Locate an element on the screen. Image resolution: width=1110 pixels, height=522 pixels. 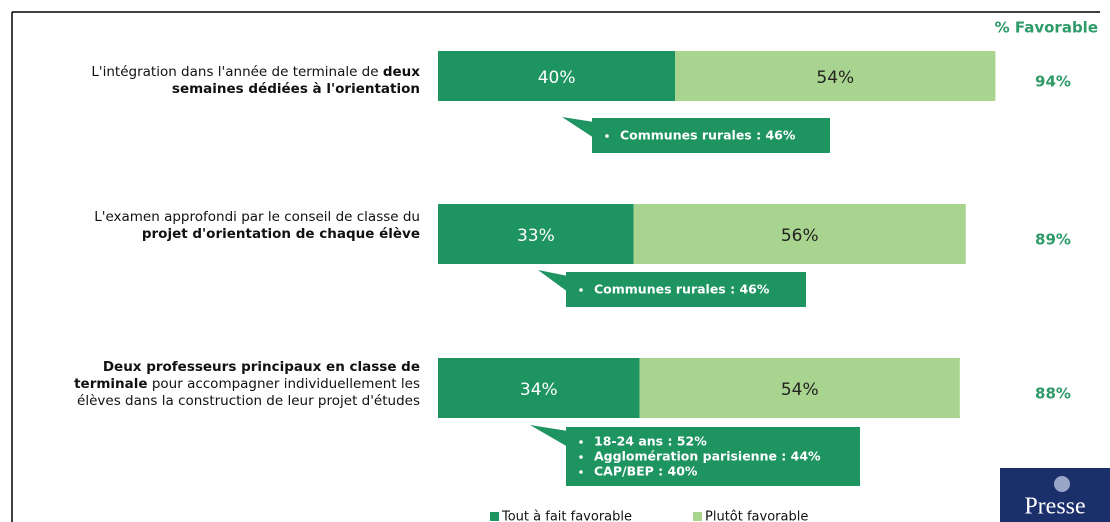
value-label: 56% is located at coordinates (800, 236).